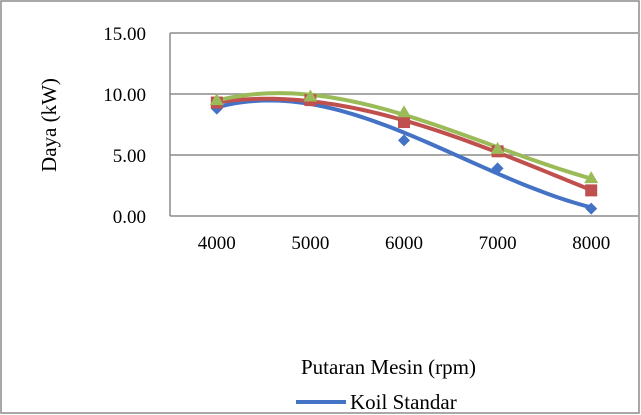  What do you see at coordinates (124, 34) in the screenshot?
I see `y-tick-label: 15.00` at bounding box center [124, 34].